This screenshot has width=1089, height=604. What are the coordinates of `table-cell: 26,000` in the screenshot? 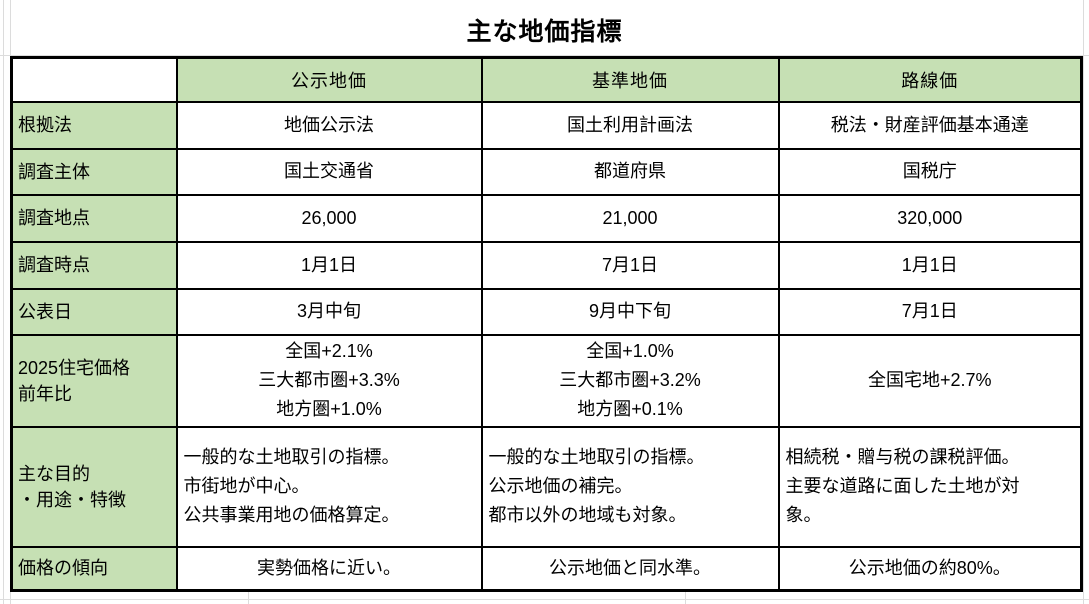 It's located at (329, 218).